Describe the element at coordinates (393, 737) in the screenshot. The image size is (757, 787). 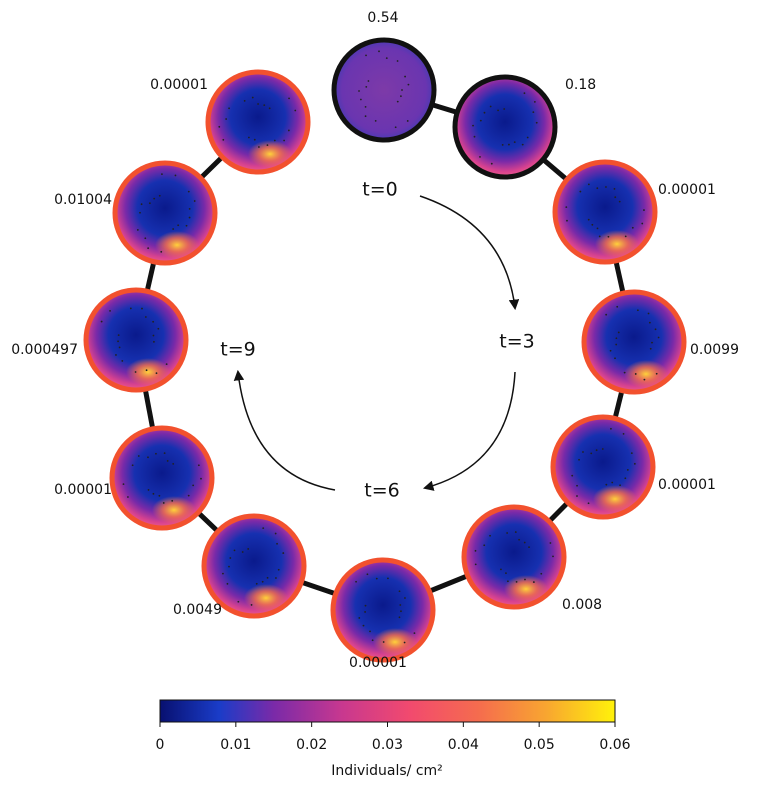
I see `colorbar-axis: 0 0.01 0.02 0.03 0.04 0.05 0.06` at that location.